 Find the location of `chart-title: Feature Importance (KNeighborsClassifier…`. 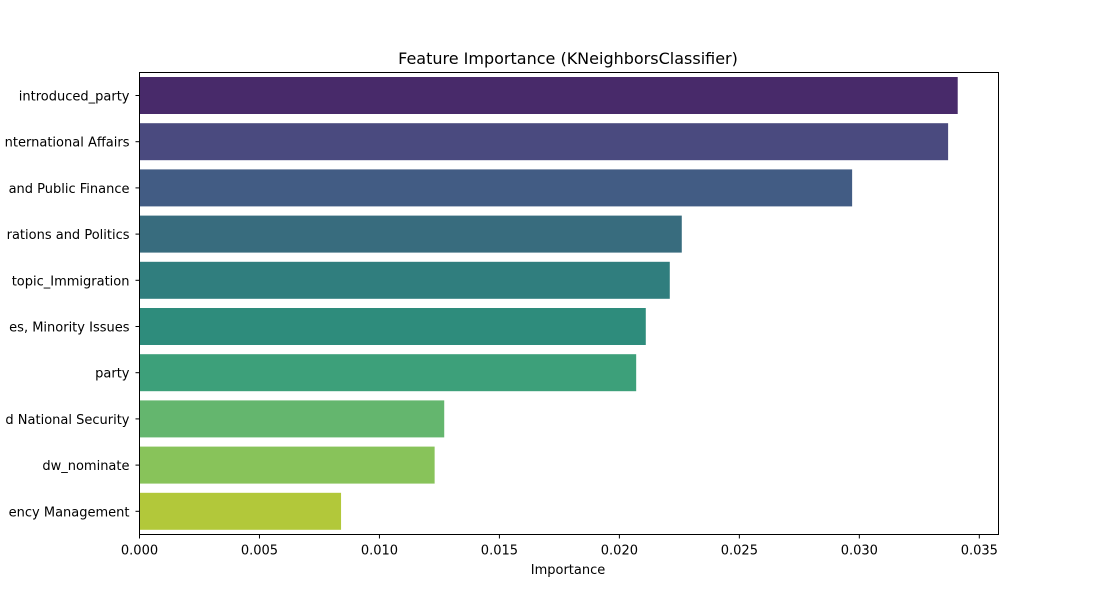

chart-title: Feature Importance (KNeighborsClassifier… is located at coordinates (568, 58).